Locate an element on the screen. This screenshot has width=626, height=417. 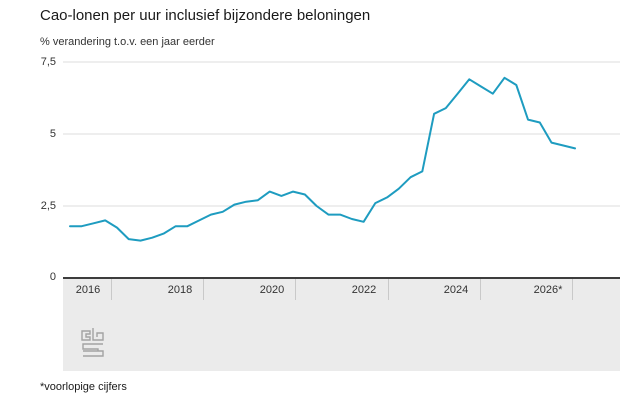
chart-subtitle: % verandering t.o.v. een jaar eerder is located at coordinates (127, 42).